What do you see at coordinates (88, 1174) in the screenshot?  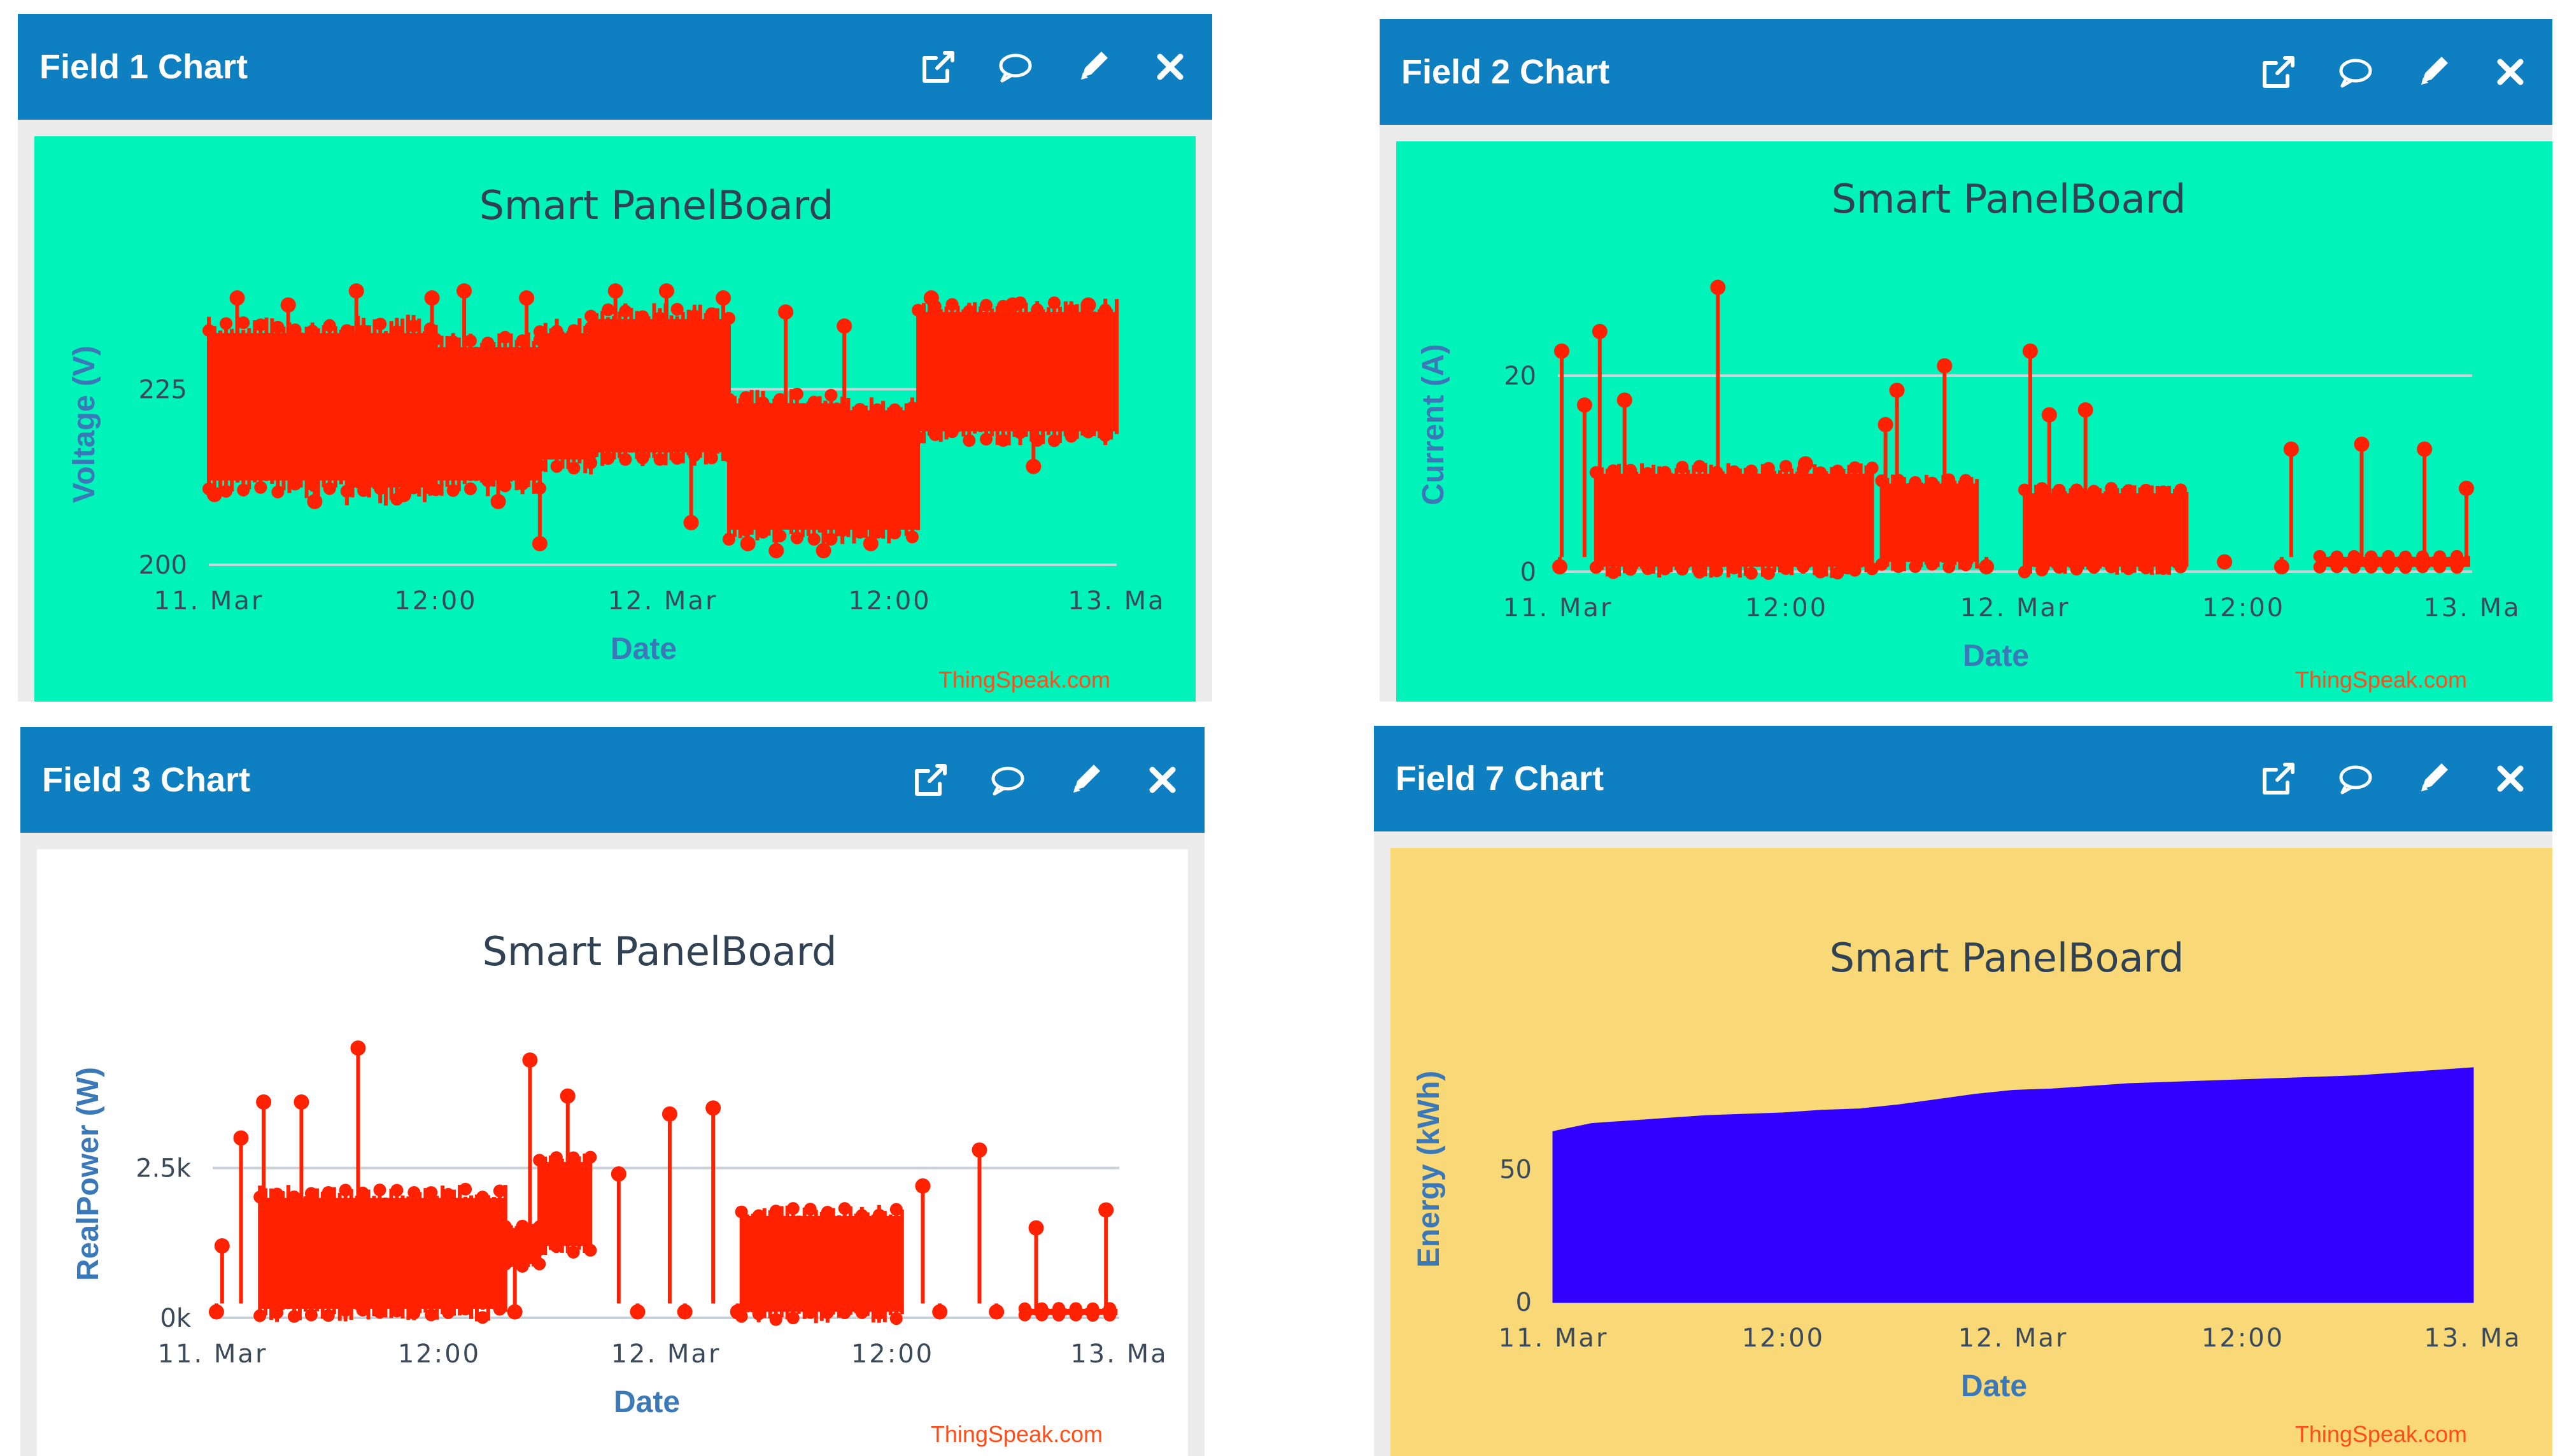 I see `y-axis-label: RealPower (W)` at bounding box center [88, 1174].